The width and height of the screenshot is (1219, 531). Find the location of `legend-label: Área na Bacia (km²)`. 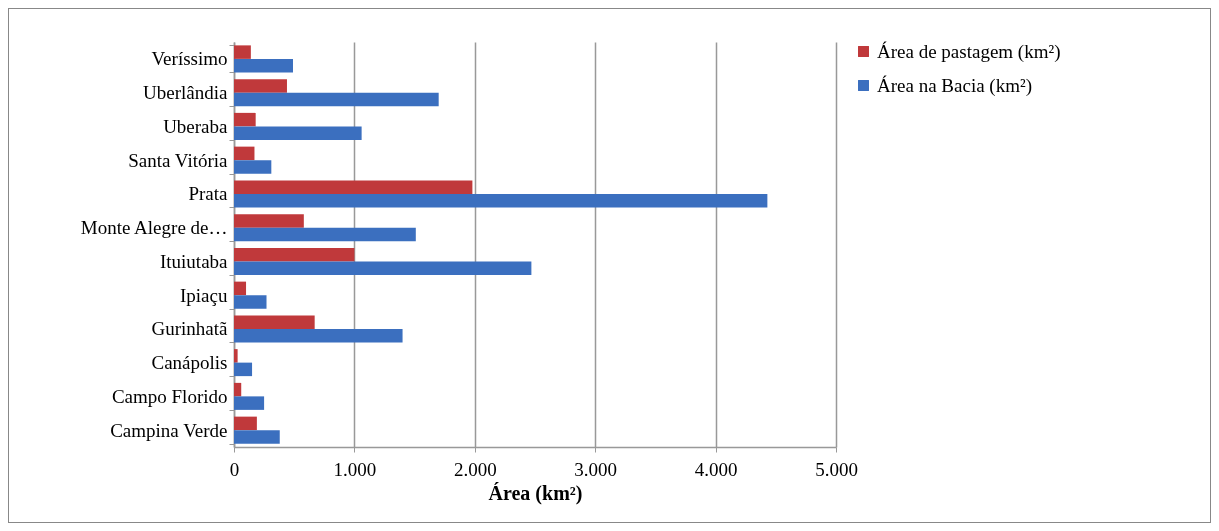

legend-label: Área na Bacia (km²) is located at coordinates (954, 85).